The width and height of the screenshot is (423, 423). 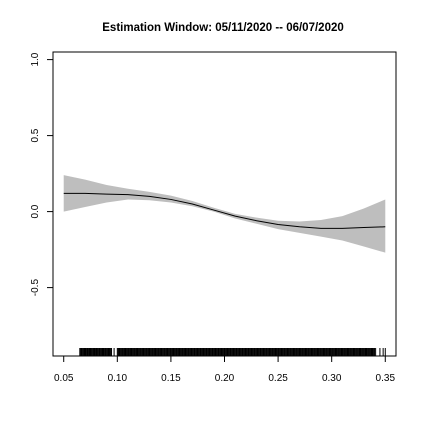 I want to click on x-tick-label: 0.20, so click(x=225, y=378).